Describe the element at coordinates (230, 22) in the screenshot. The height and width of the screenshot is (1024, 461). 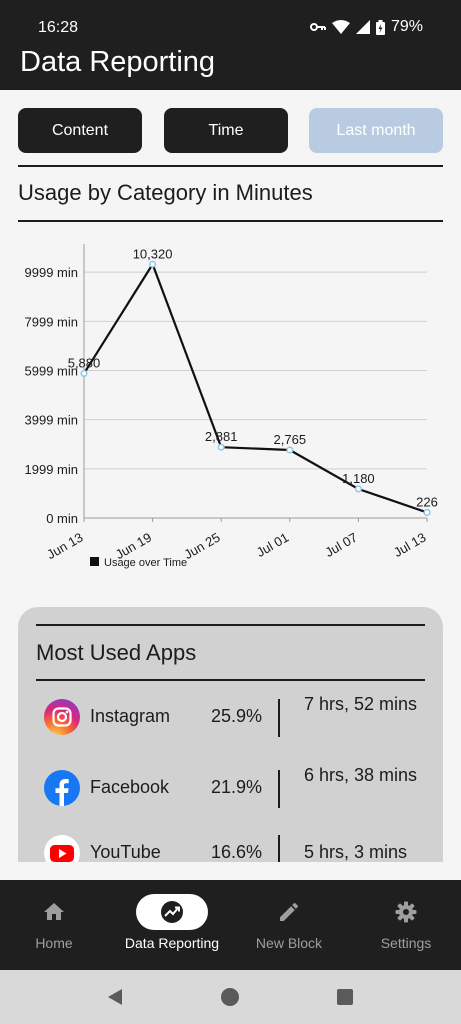
I see `status-bar: 16:28 79%` at that location.